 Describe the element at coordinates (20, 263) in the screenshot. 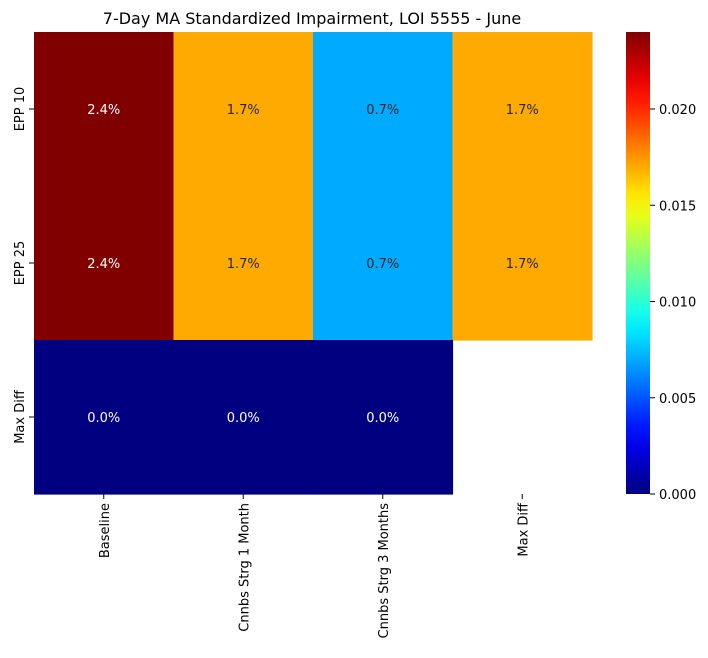

I see `y-tick-label: EPP 25` at that location.